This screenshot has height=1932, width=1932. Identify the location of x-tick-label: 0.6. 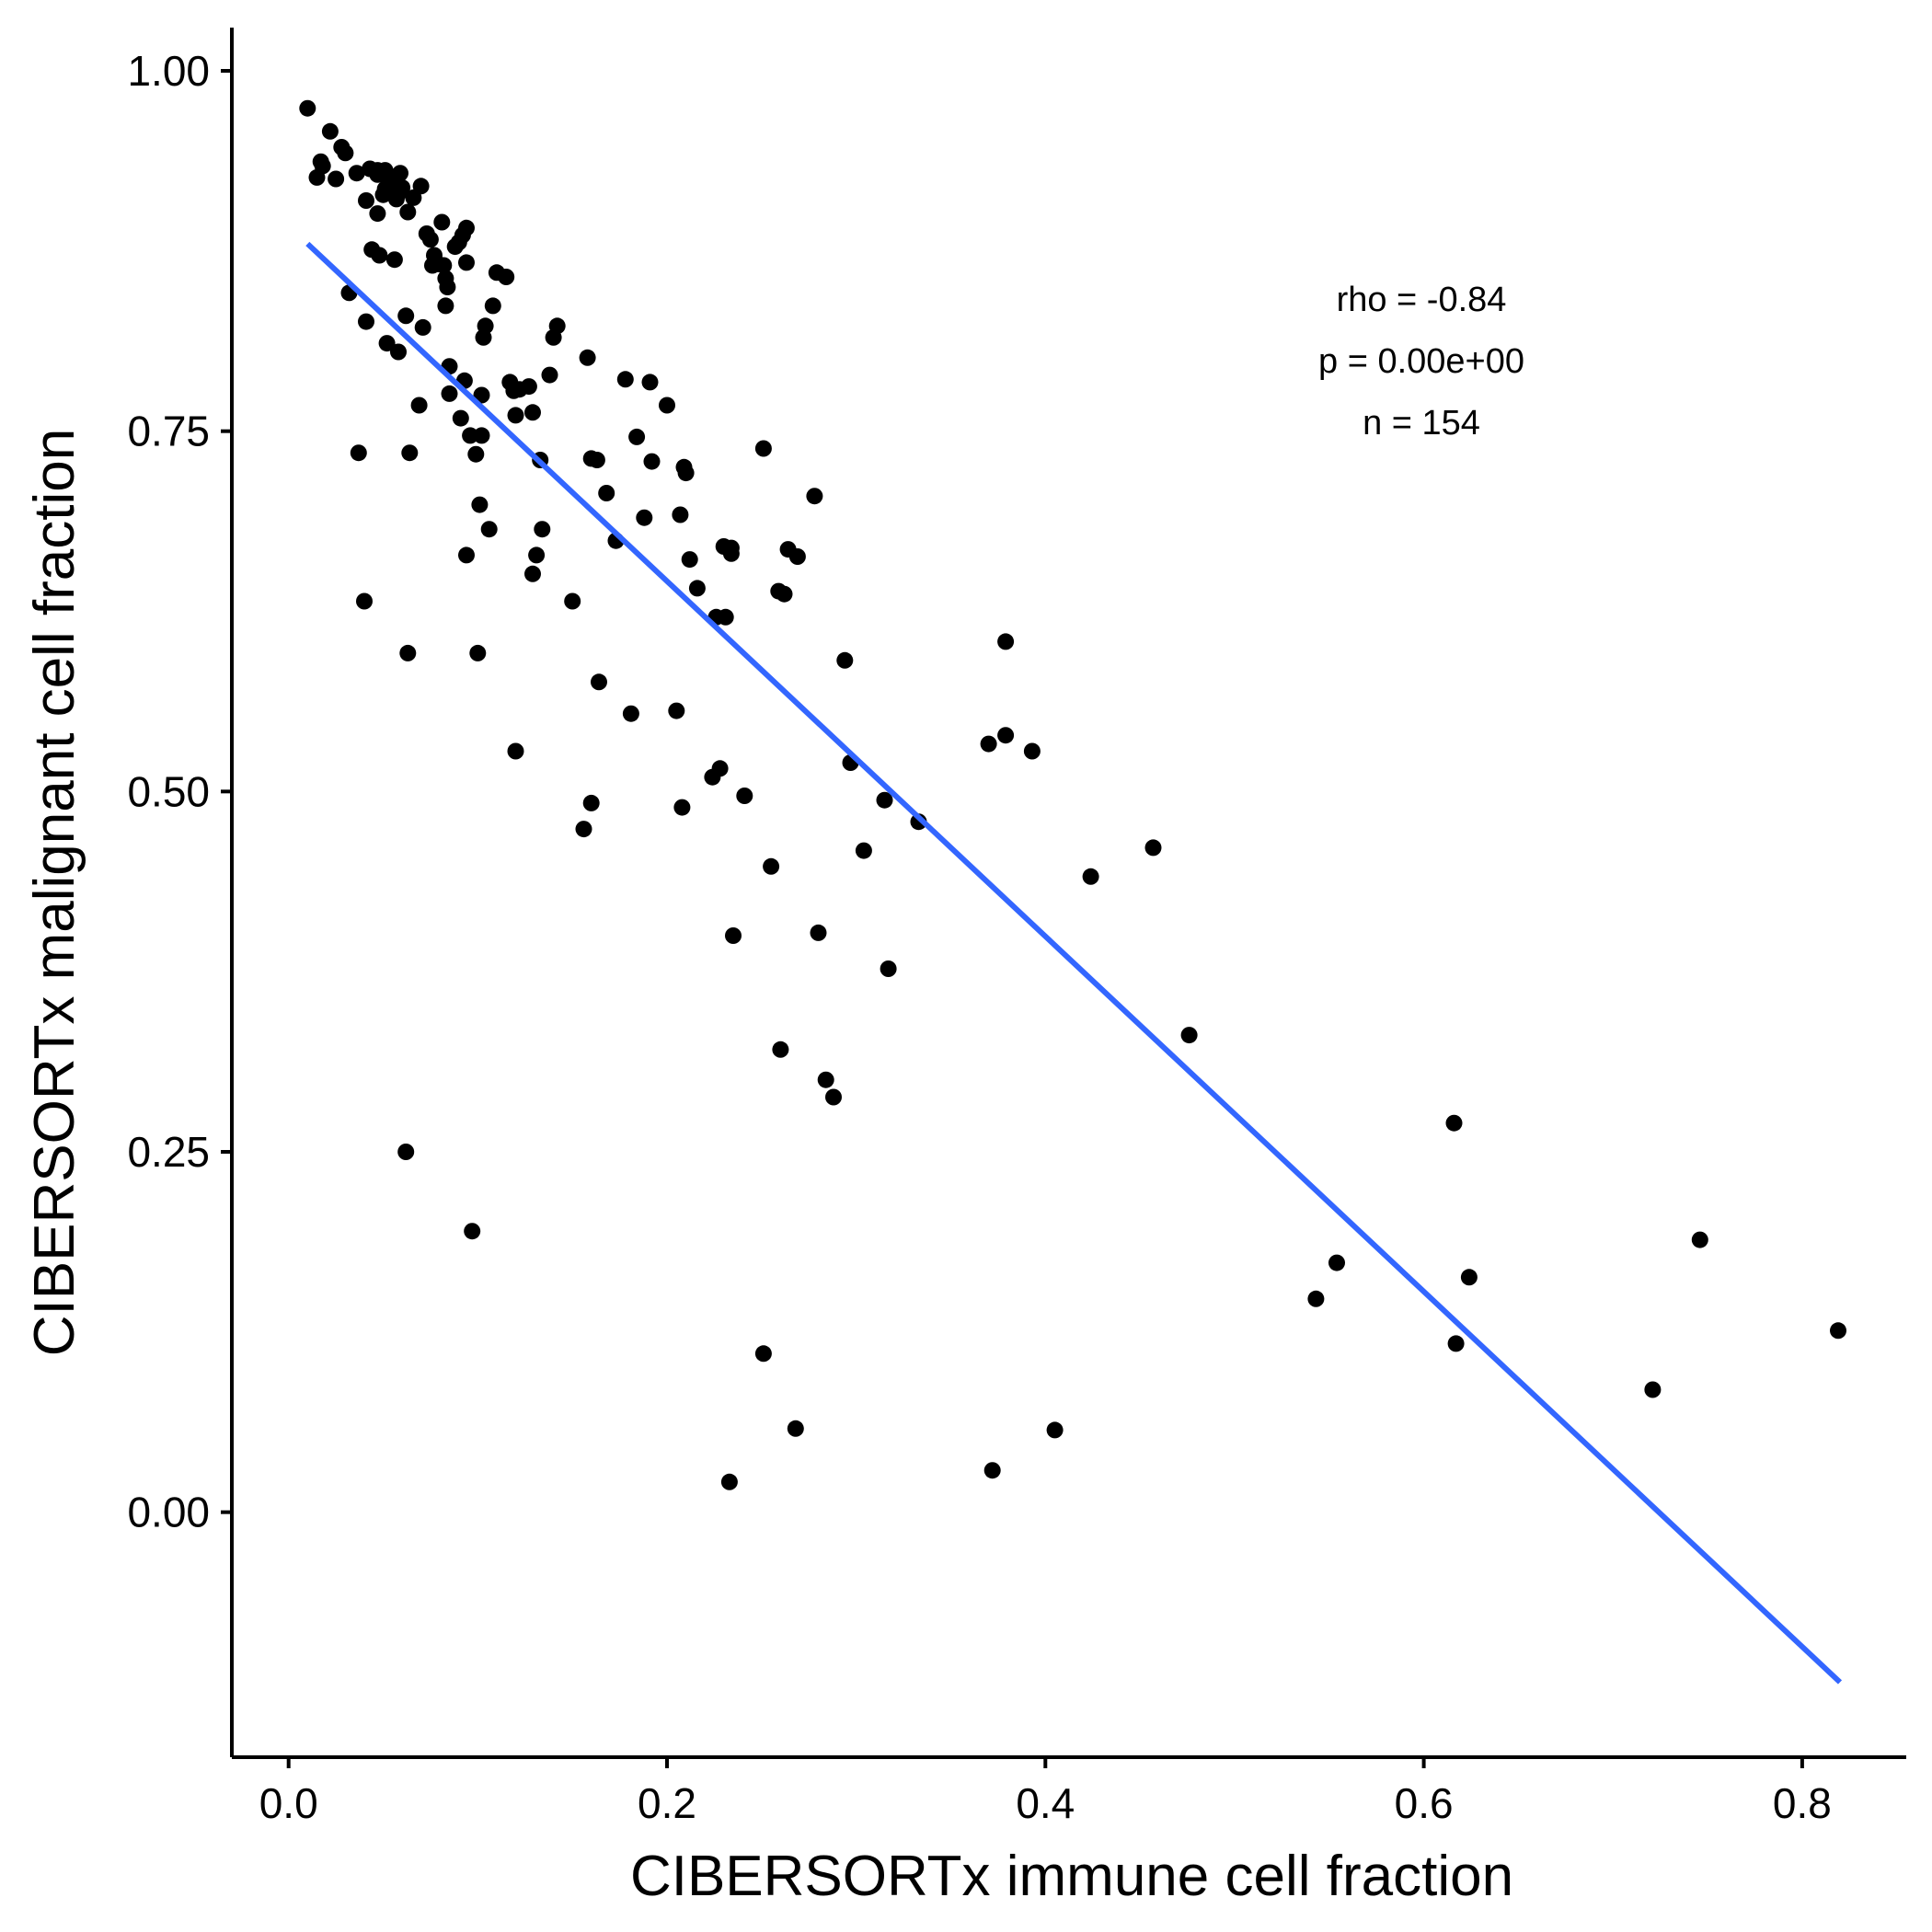
(1424, 1803).